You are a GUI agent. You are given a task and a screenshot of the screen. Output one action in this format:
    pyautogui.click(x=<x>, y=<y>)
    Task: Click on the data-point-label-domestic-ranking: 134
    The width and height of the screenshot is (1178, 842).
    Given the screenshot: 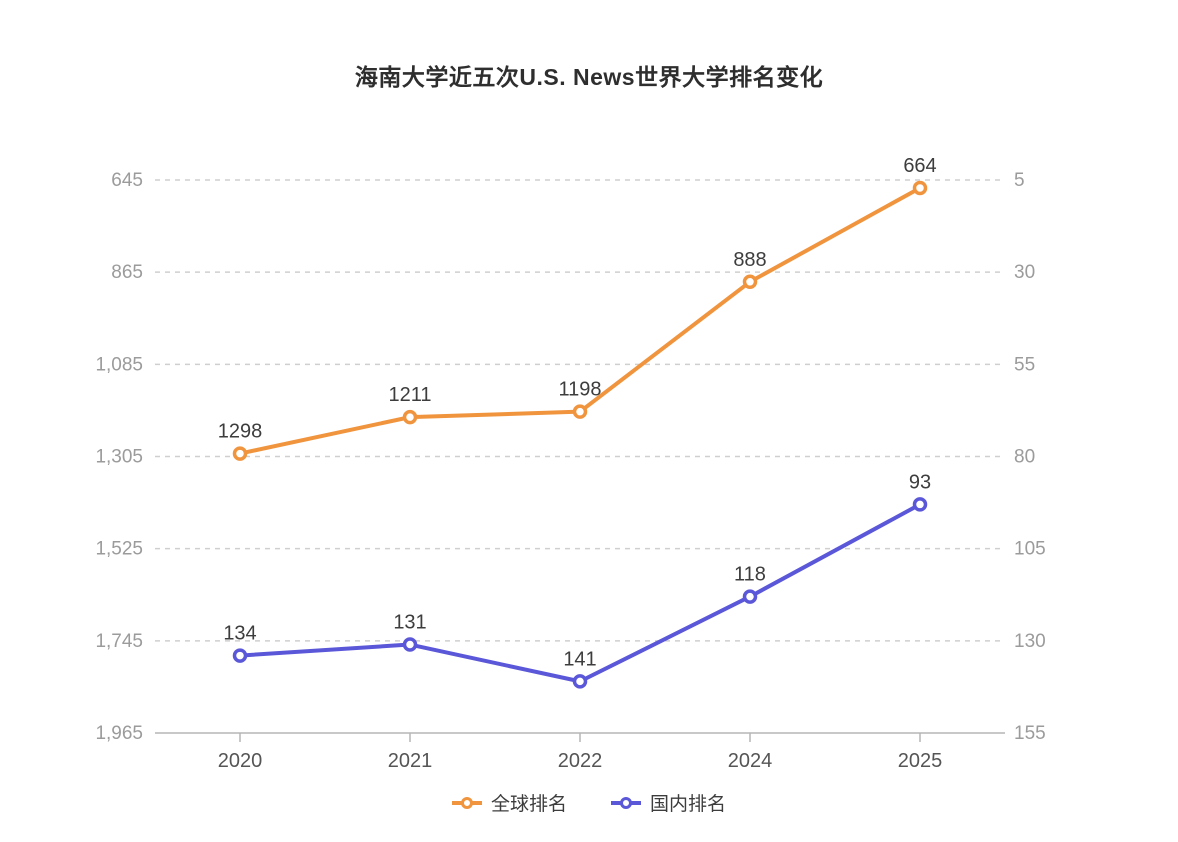 What is the action you would take?
    pyautogui.click(x=239, y=634)
    